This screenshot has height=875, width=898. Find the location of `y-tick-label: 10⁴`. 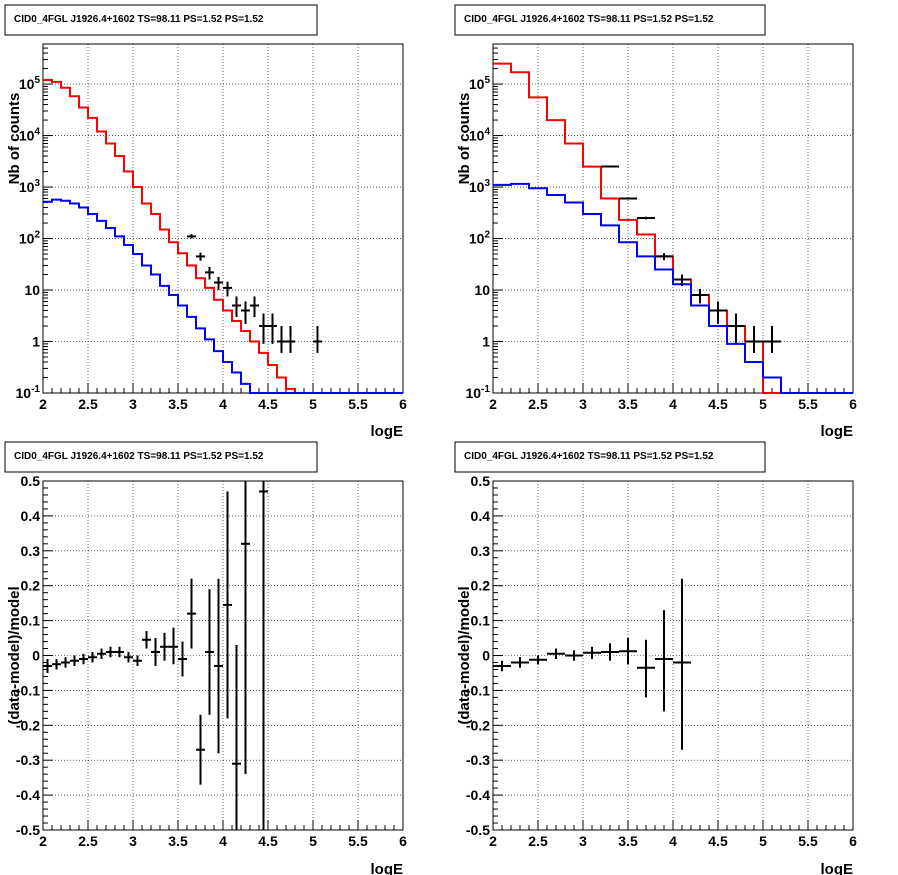

y-tick-label: 10⁴ is located at coordinates (30, 135).